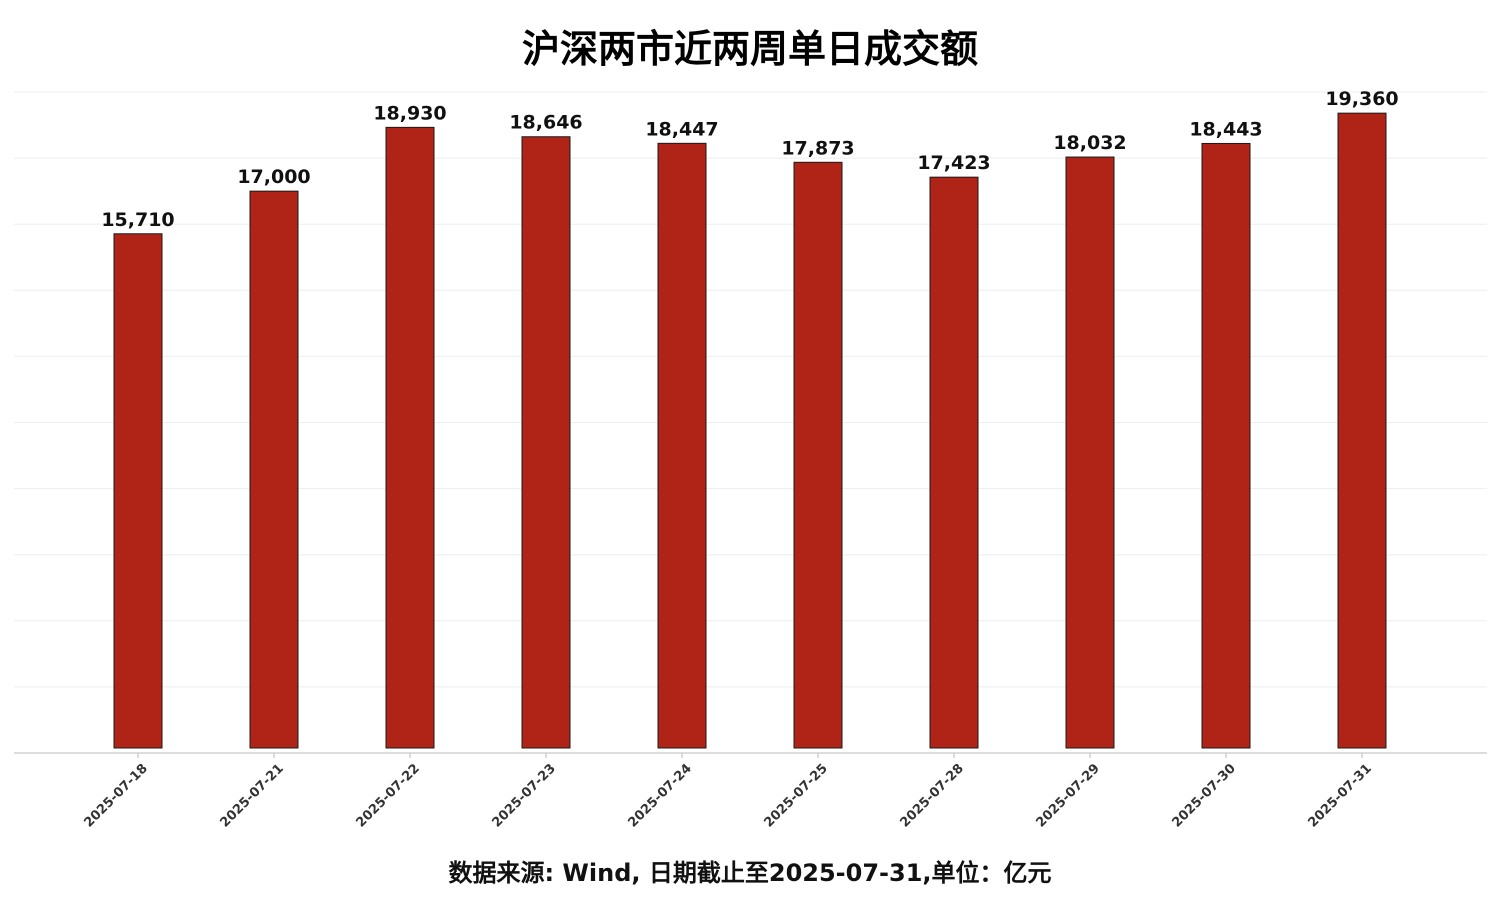 This screenshot has height=900, width=1500. I want to click on x-tick-label-2025-07-22: 2025-07-22, so click(387, 795).